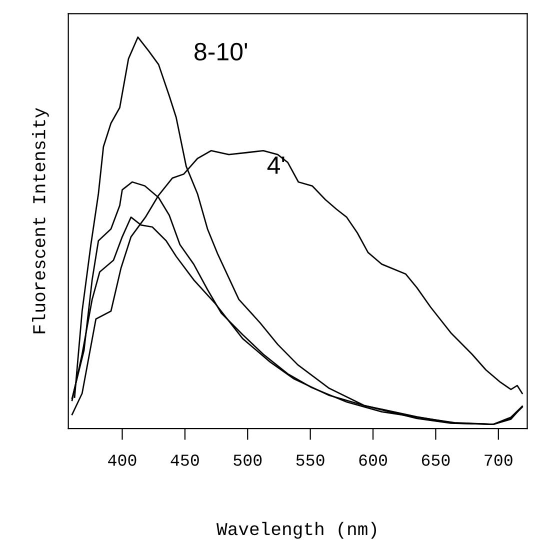  What do you see at coordinates (40, 221) in the screenshot?
I see `y-axis-title: Fluorescent Intensity` at bounding box center [40, 221].